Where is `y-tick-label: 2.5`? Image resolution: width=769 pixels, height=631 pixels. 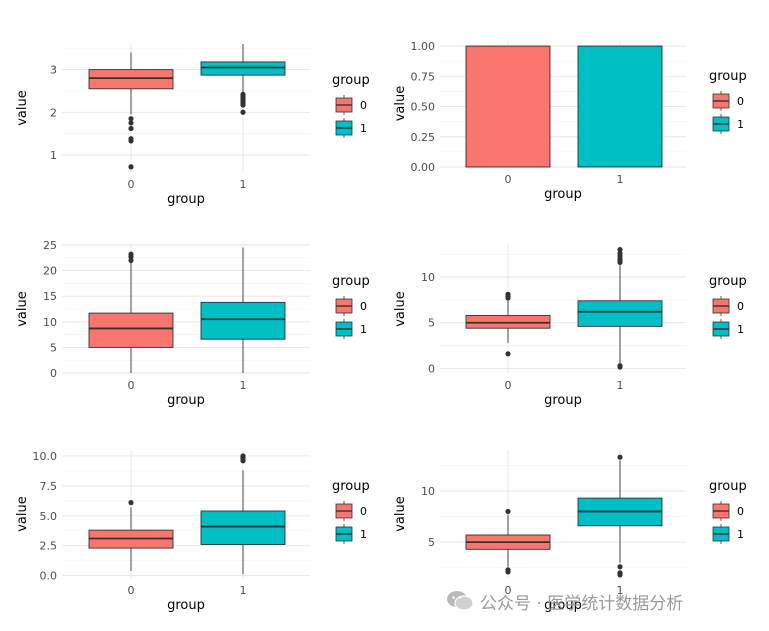
y-tick-label: 2.5 is located at coordinates (49, 546).